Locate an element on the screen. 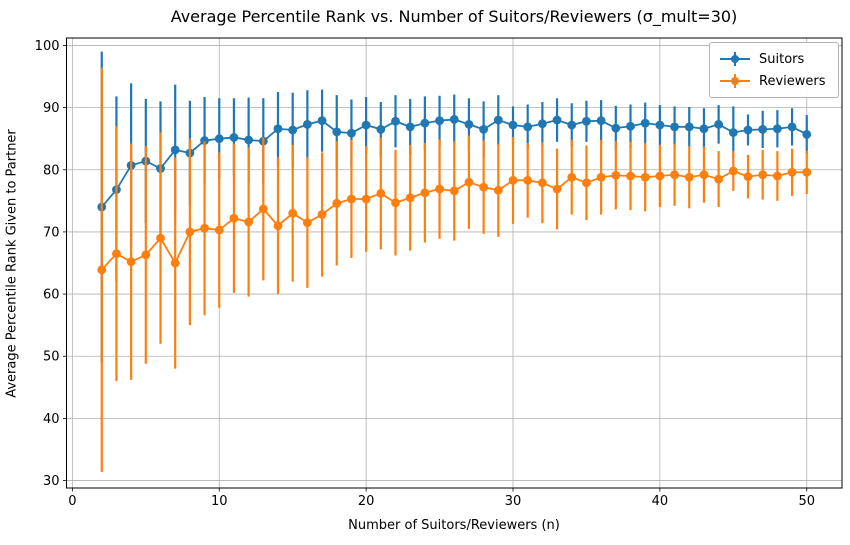 This screenshot has height=545, width=850. svg-text: 0 is located at coordinates (72, 501).